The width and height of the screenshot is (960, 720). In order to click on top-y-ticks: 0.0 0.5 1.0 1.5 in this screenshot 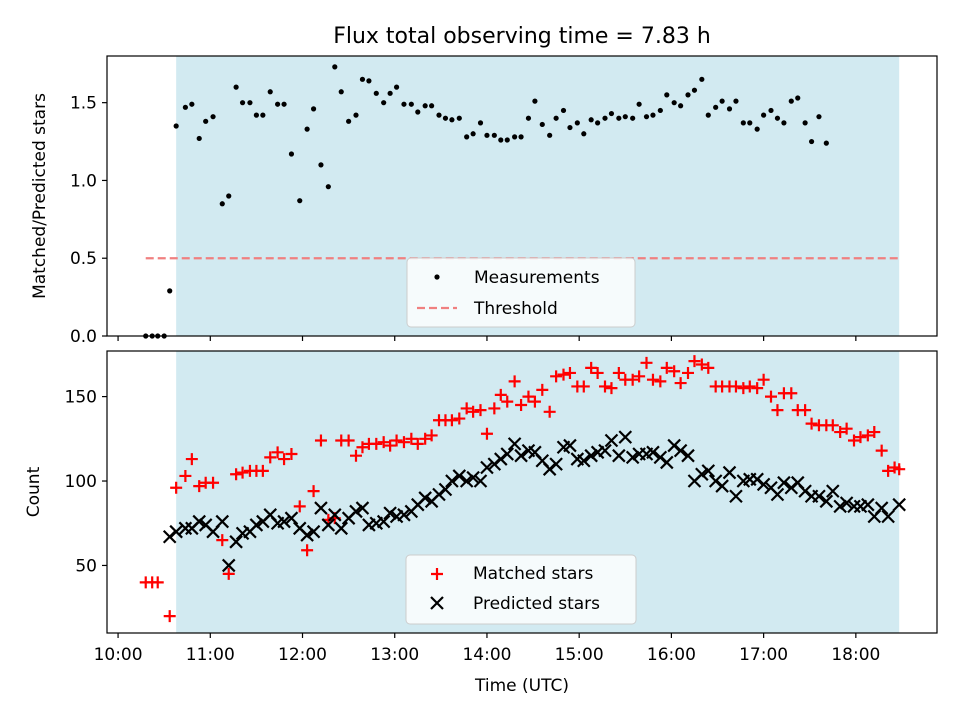, I will do `click(88, 220)`.